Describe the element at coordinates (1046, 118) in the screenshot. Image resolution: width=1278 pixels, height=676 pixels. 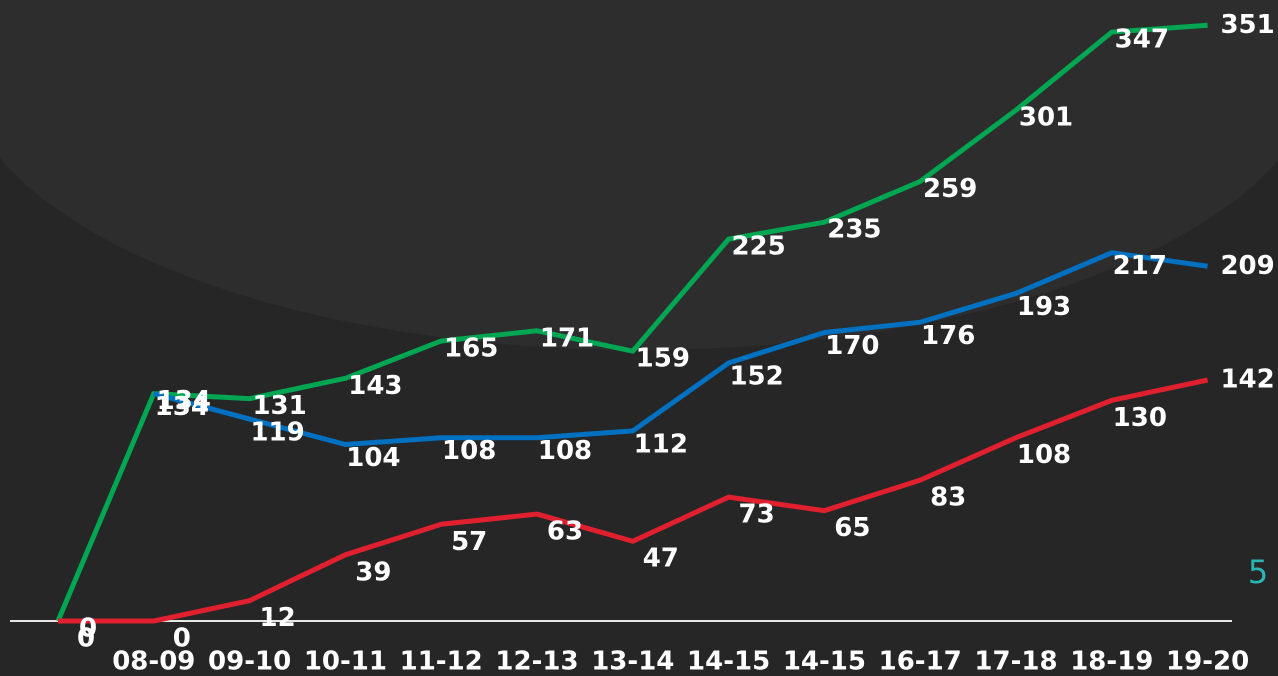
I see `value-label: 301` at that location.